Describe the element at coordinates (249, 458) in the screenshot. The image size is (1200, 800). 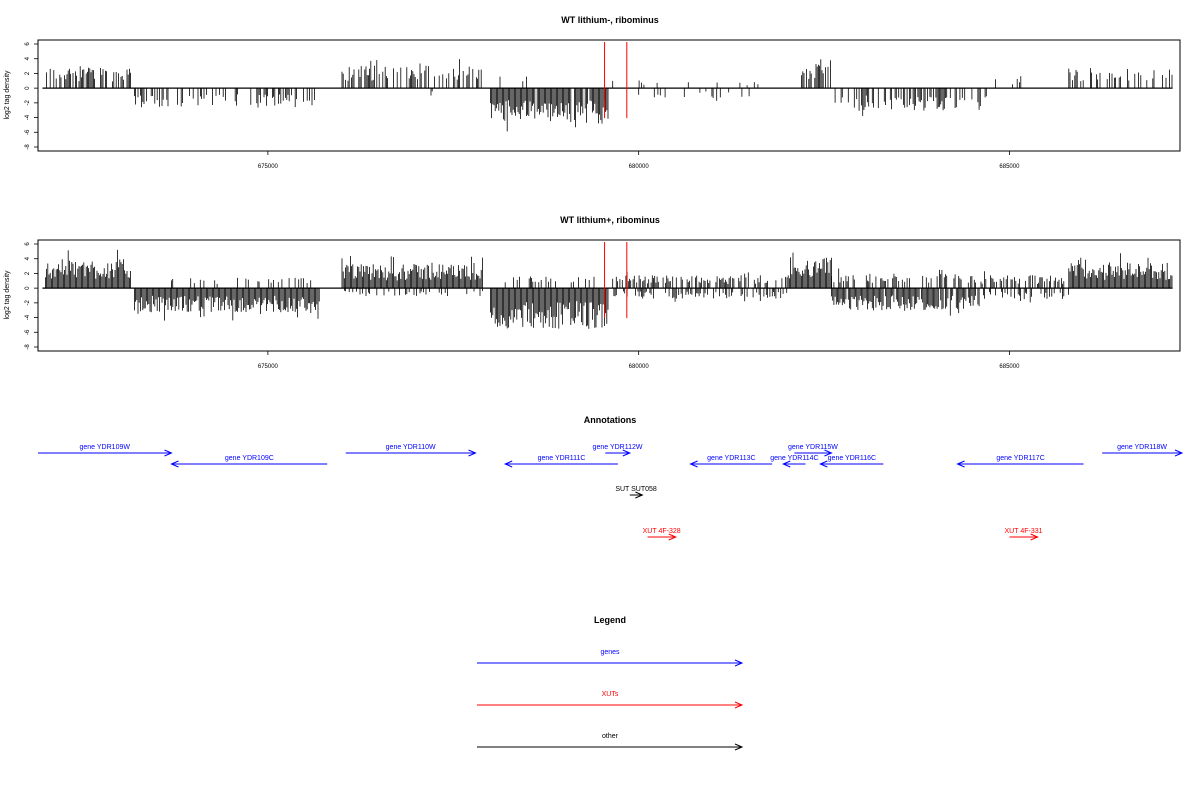
I see `feature-label: gene YDR109C` at that location.